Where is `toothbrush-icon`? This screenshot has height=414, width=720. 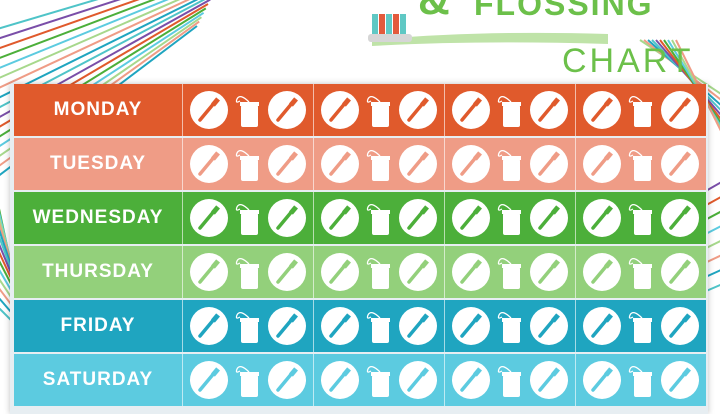 toothbrush-icon is located at coordinates (601, 163).